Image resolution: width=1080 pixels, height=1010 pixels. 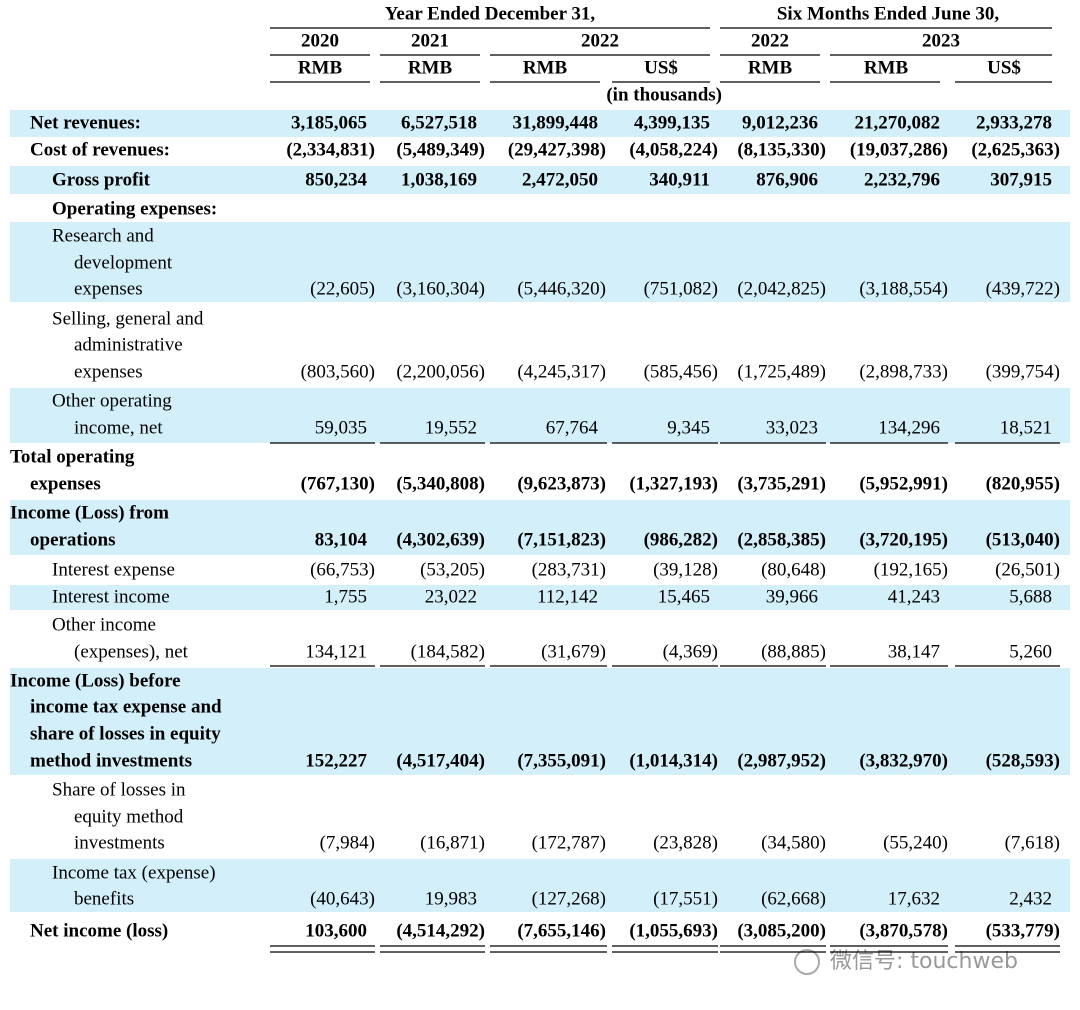 What do you see at coordinates (673, 760) in the screenshot?
I see `cell-value: (1,014,314)` at bounding box center [673, 760].